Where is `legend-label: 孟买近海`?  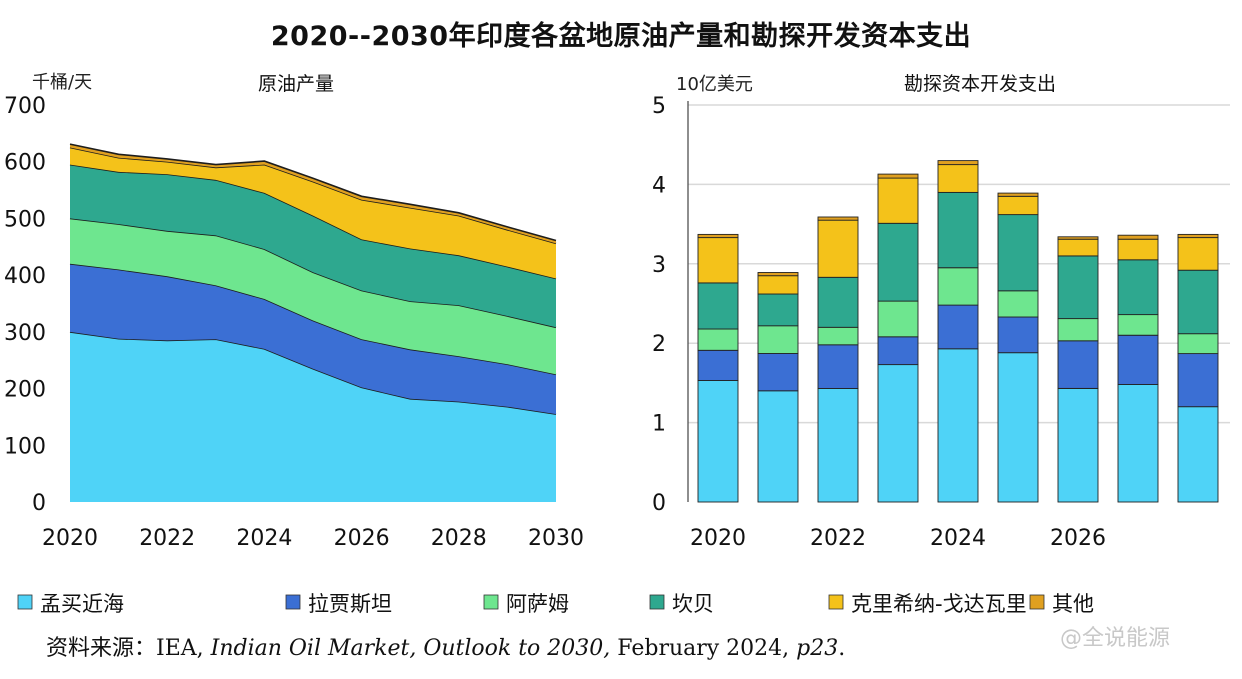 legend-label: 孟买近海 is located at coordinates (82, 604).